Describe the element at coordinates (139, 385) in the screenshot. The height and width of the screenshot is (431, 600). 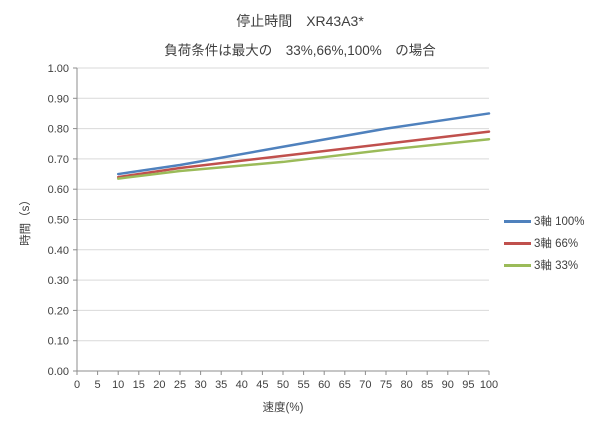
I see `x-tick-label: 15` at that location.